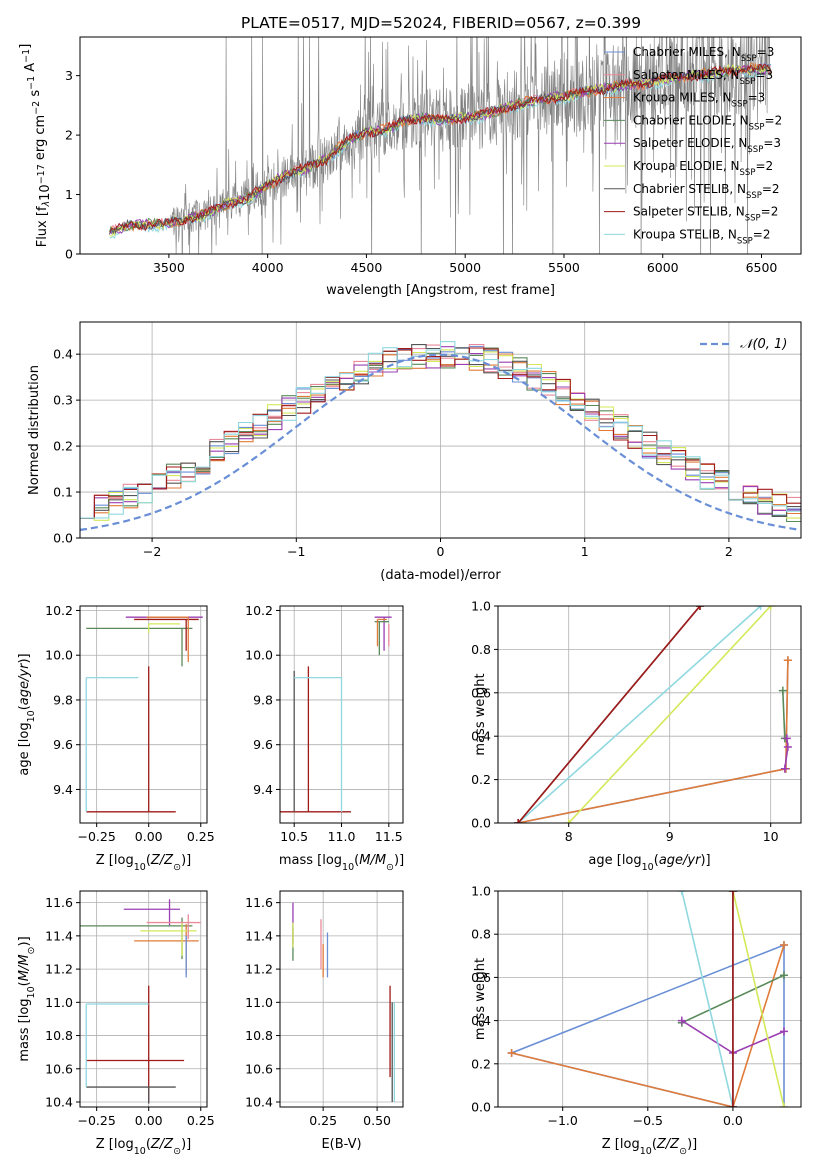  What do you see at coordinates (481, 606) in the screenshot?
I see `y-tick-label: 1.0` at bounding box center [481, 606].